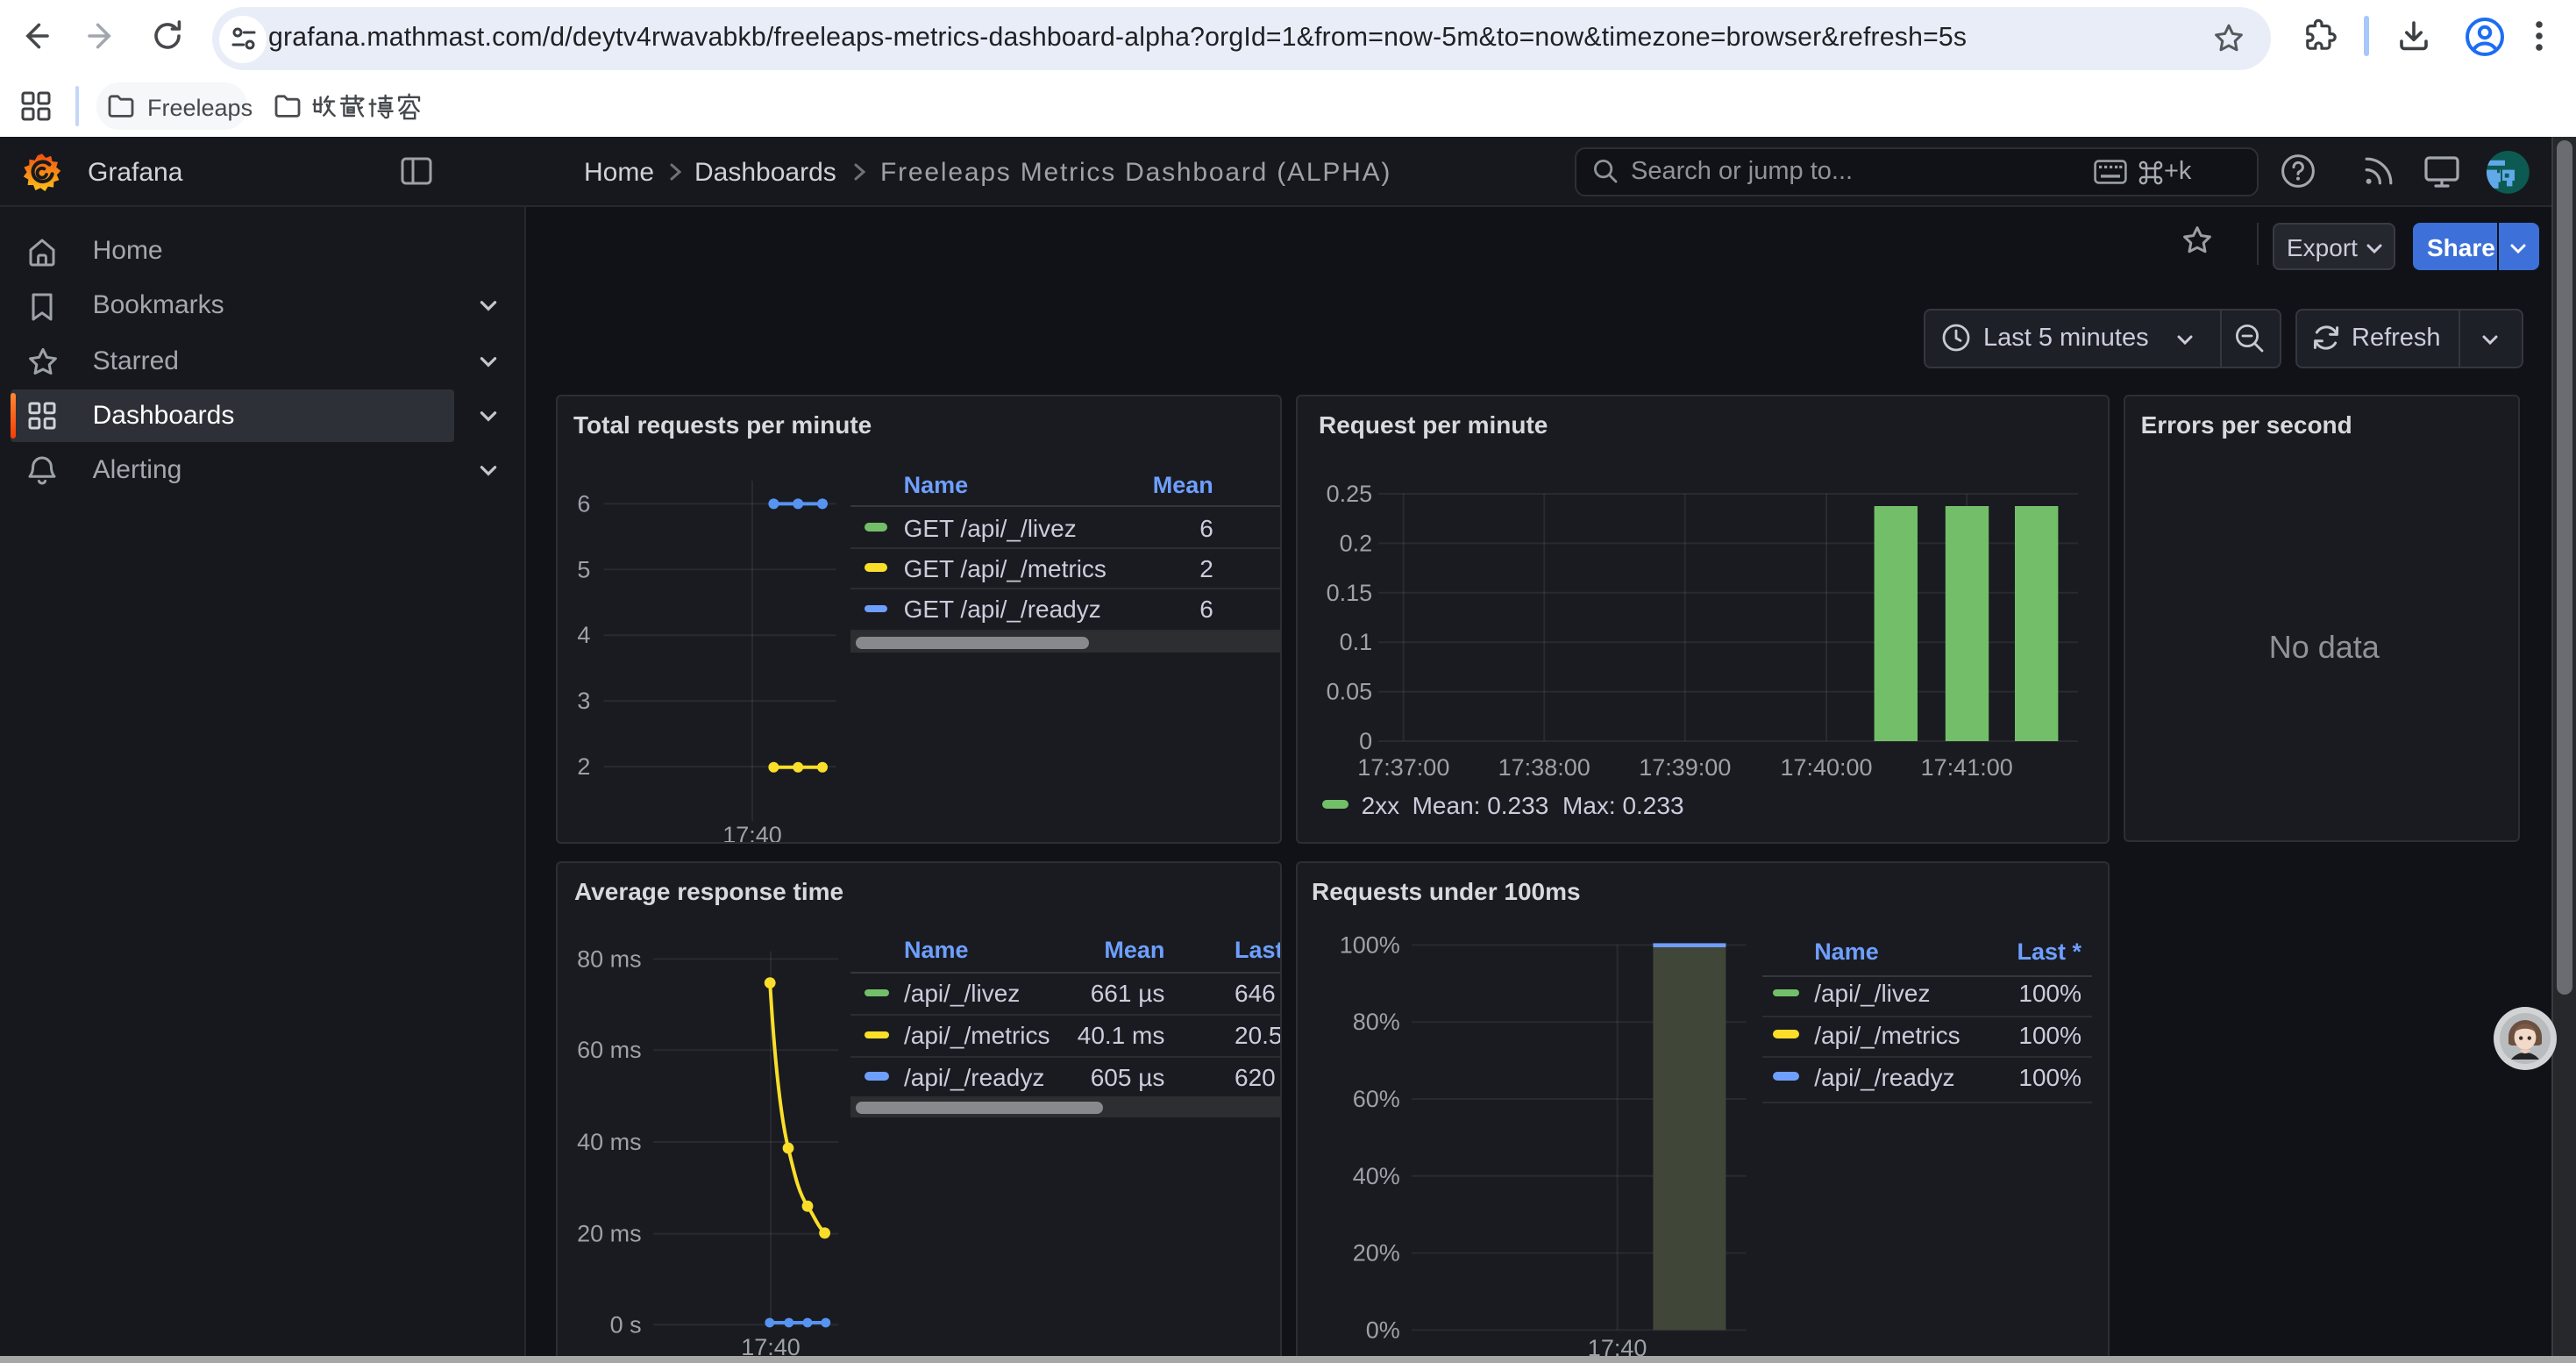  I want to click on svg-text: 0.2, so click(1356, 542).